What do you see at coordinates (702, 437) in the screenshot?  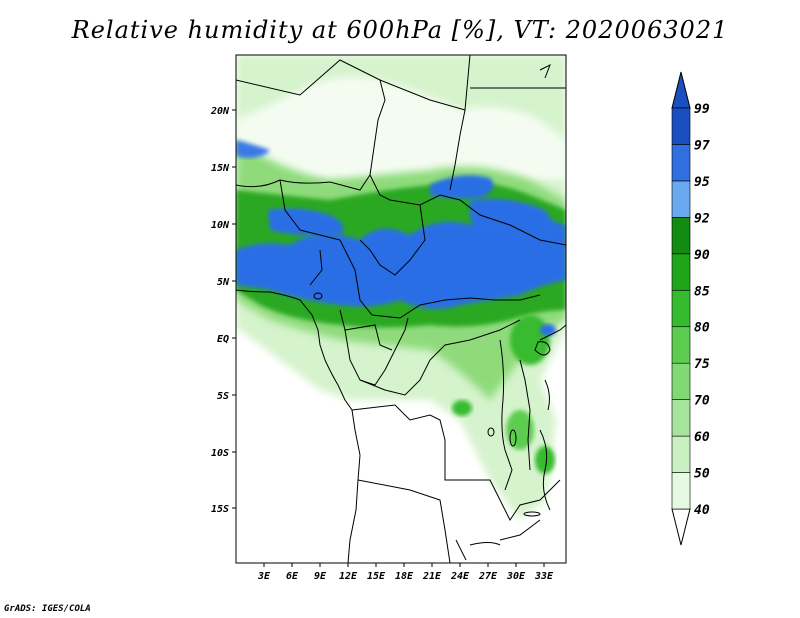 I see `colorbar-label: 60` at bounding box center [702, 437].